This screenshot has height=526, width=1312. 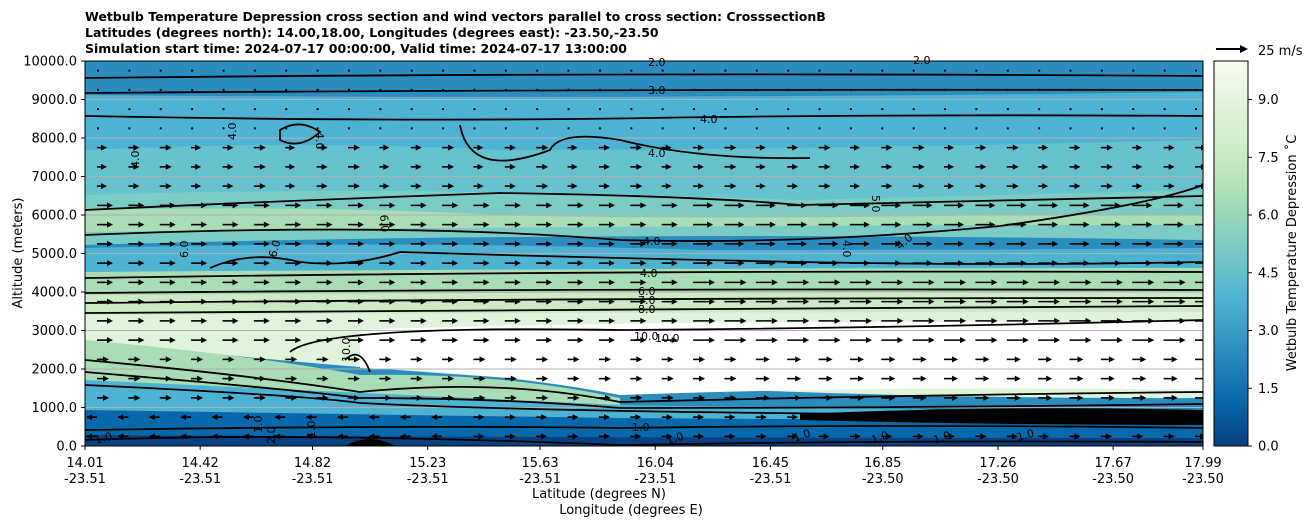 What do you see at coordinates (1231, 253) in the screenshot?
I see `colorbar-frame` at bounding box center [1231, 253].